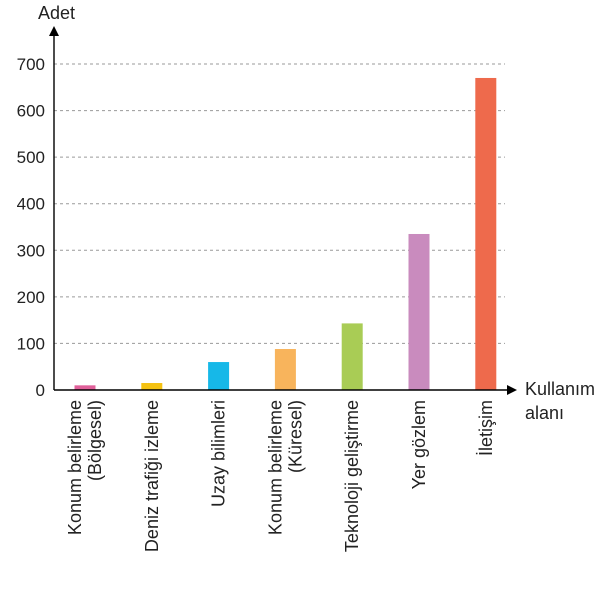 The image size is (614, 592). I want to click on category-label-line: İletişim, so click(486, 428).